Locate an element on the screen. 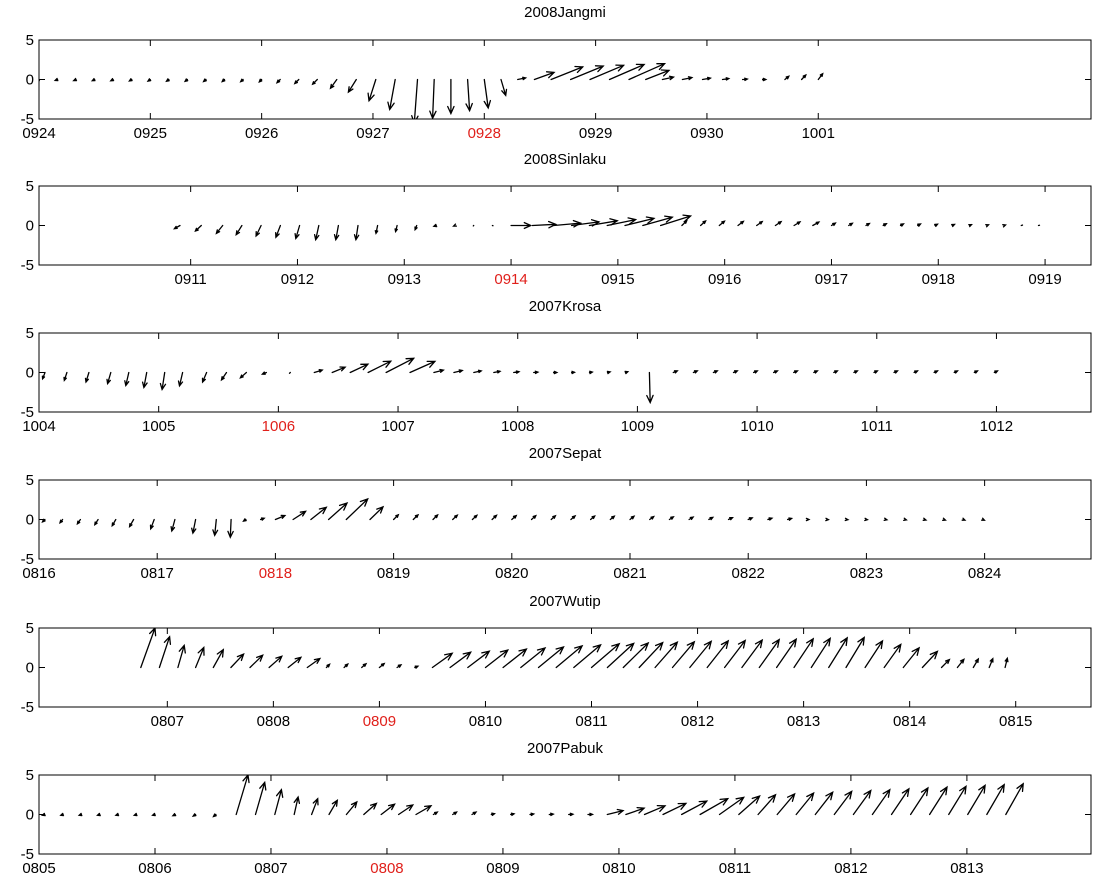  x-tick-label: 0808 is located at coordinates (273, 721).